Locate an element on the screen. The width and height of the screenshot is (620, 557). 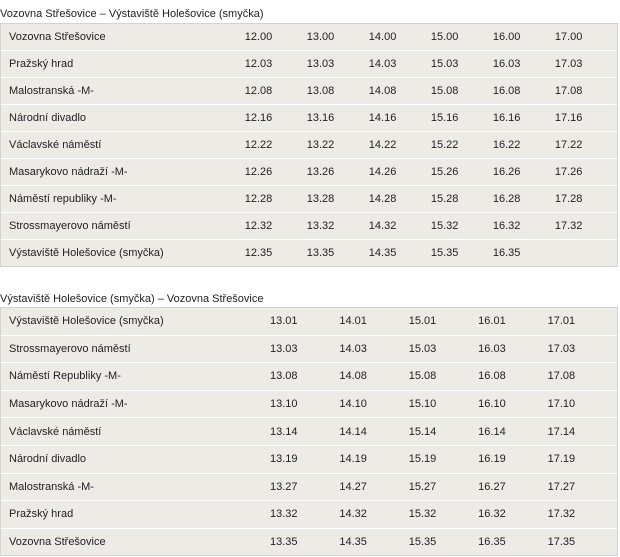
departure-time: 17.27 is located at coordinates (582, 488).